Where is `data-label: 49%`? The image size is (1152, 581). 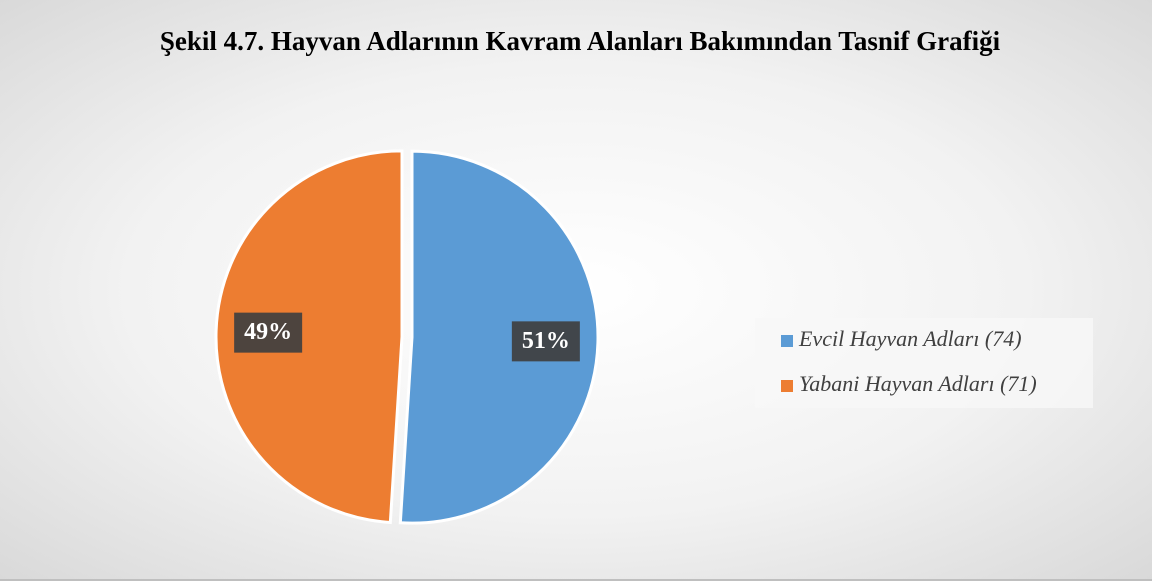
data-label: 49% is located at coordinates (268, 332).